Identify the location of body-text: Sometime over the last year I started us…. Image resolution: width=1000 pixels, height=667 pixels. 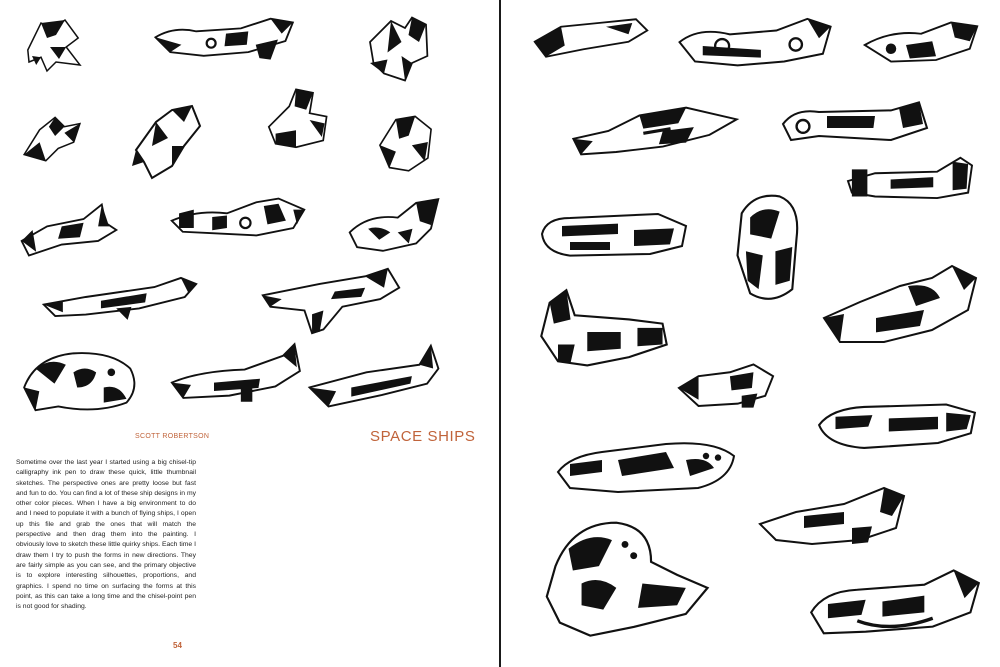
(106, 535).